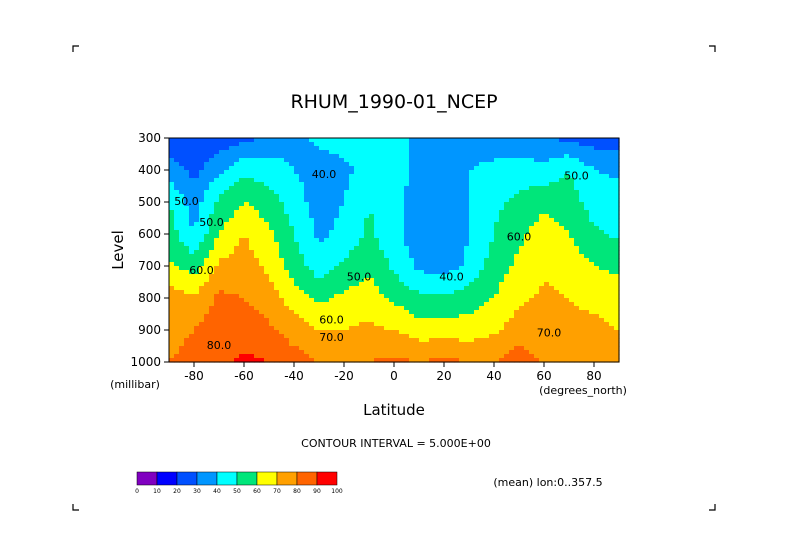 This screenshot has width=789, height=558. What do you see at coordinates (75, 507) in the screenshot?
I see `crop-mark-bottom-left` at bounding box center [75, 507].